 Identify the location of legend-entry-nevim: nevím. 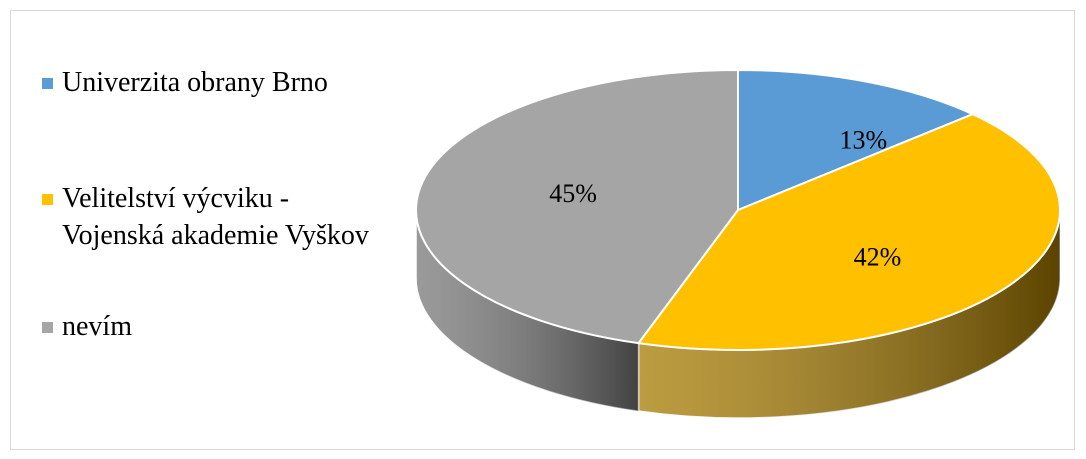
(207, 326).